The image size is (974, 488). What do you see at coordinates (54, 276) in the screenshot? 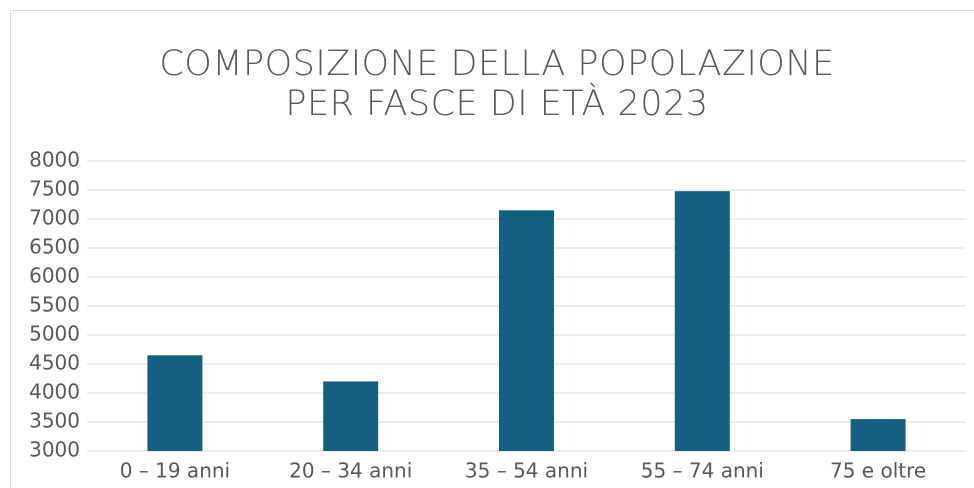
I see `y-tick-label: 6000` at bounding box center [54, 276].